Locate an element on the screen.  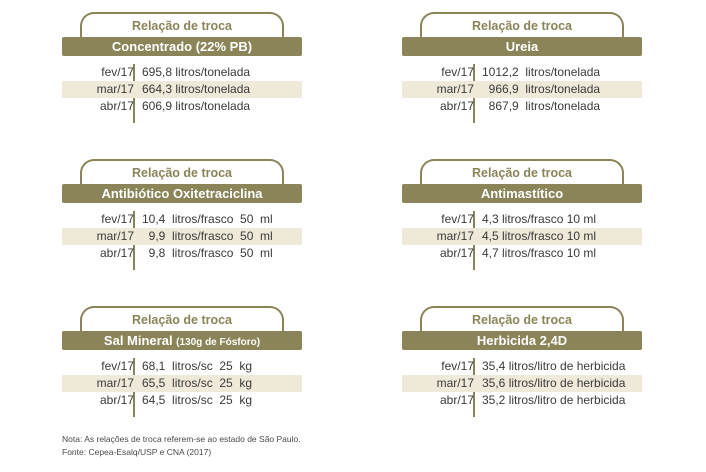
value-cell: 10,4 litros/frasco 50 ml is located at coordinates (207, 219).